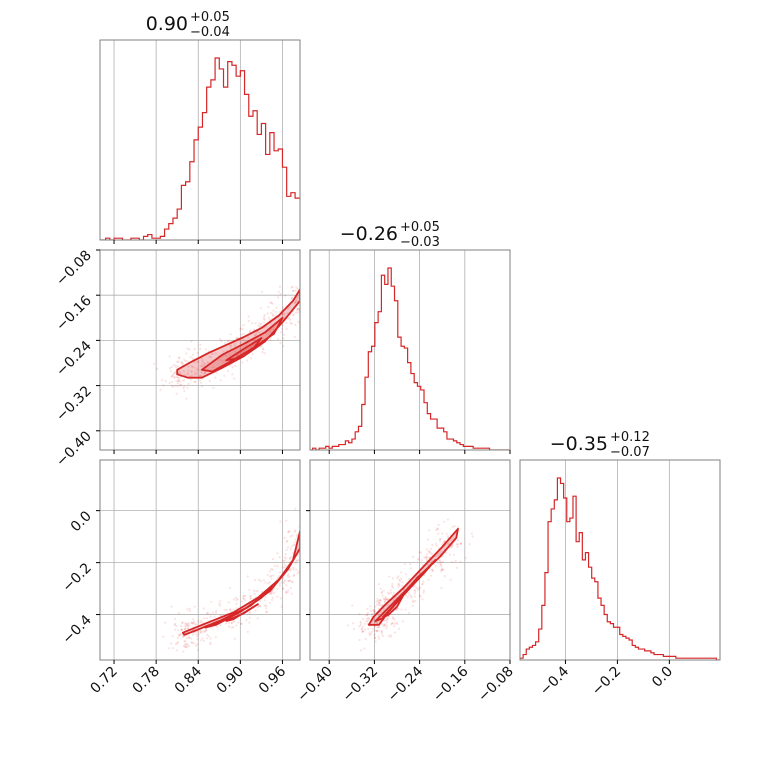 This screenshot has width=760, height=760. Describe the element at coordinates (74, 269) in the screenshot. I see `y-tick-label: −0.08` at that location.